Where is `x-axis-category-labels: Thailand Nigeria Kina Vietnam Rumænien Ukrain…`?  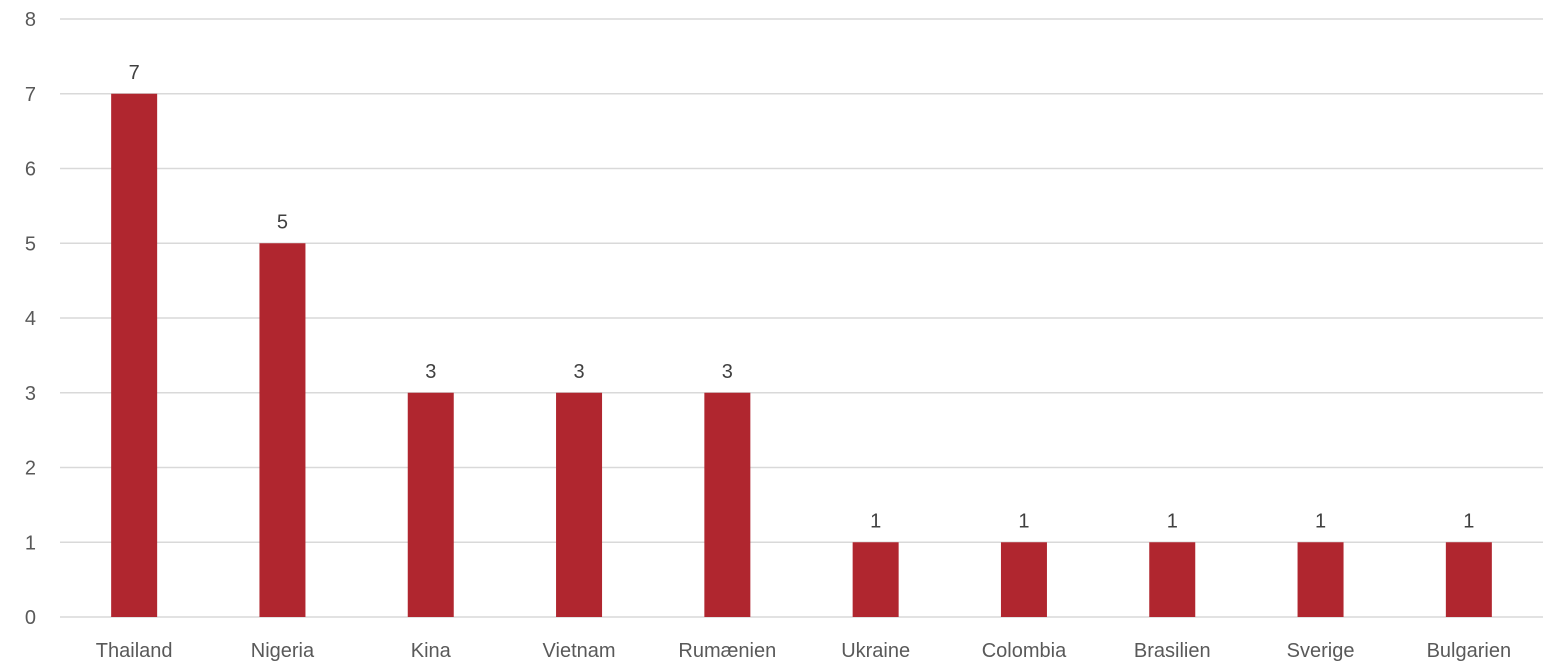
x-axis-category-labels: Thailand Nigeria Kina Vietnam Rumænien Ukrain… is located at coordinates (803, 651).